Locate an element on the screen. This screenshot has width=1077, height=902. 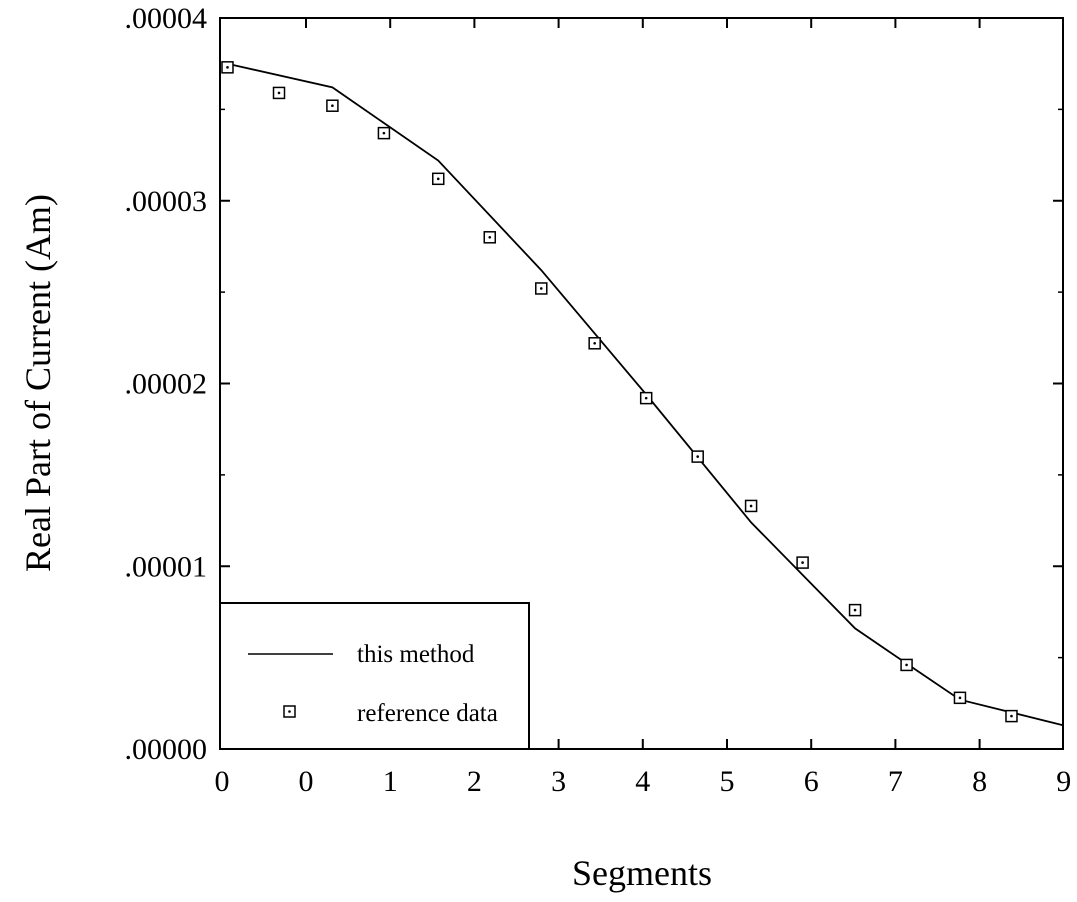
x-tick-label: 9 is located at coordinates (1063, 781).